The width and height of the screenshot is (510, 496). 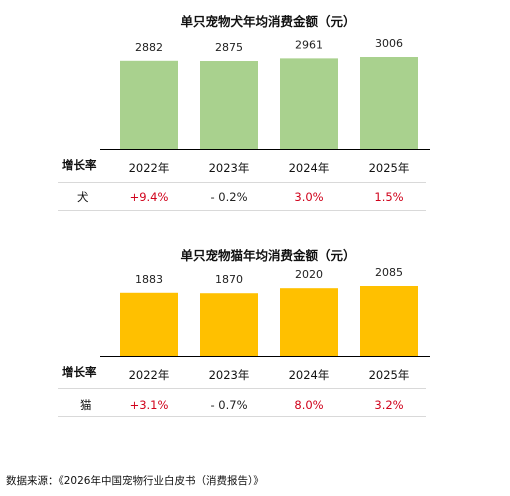 I want to click on cat-year-label: 2023年, so click(x=229, y=375).